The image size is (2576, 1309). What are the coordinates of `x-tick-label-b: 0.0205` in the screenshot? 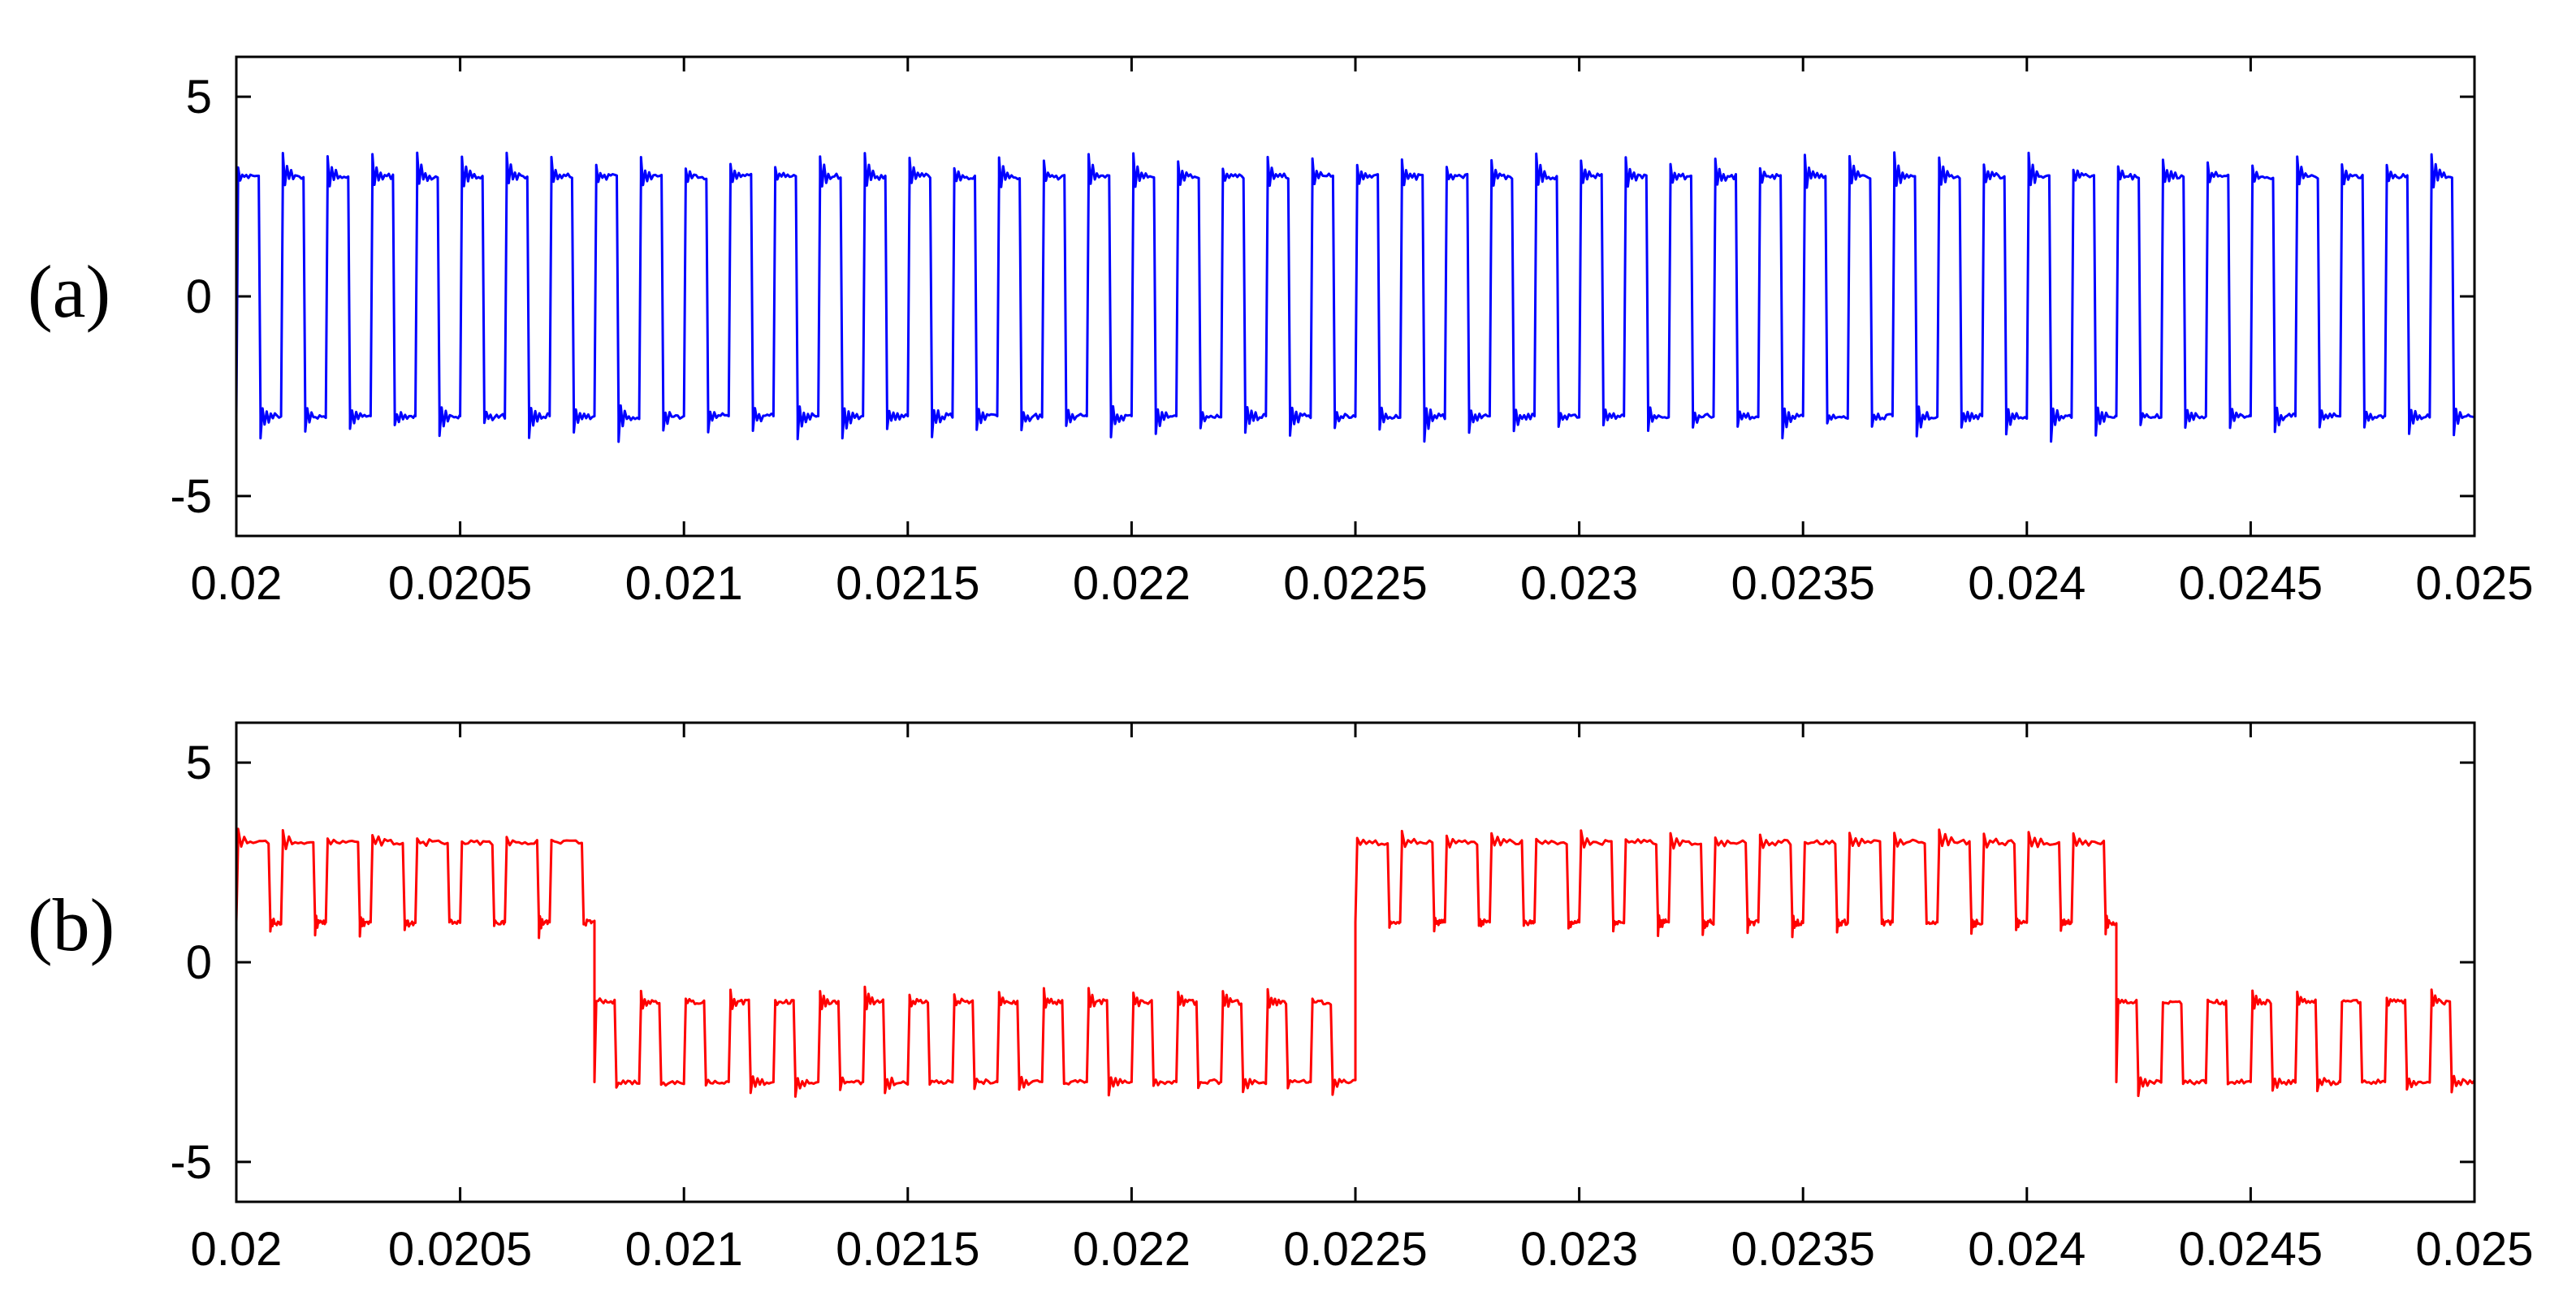 It's located at (460, 1249).